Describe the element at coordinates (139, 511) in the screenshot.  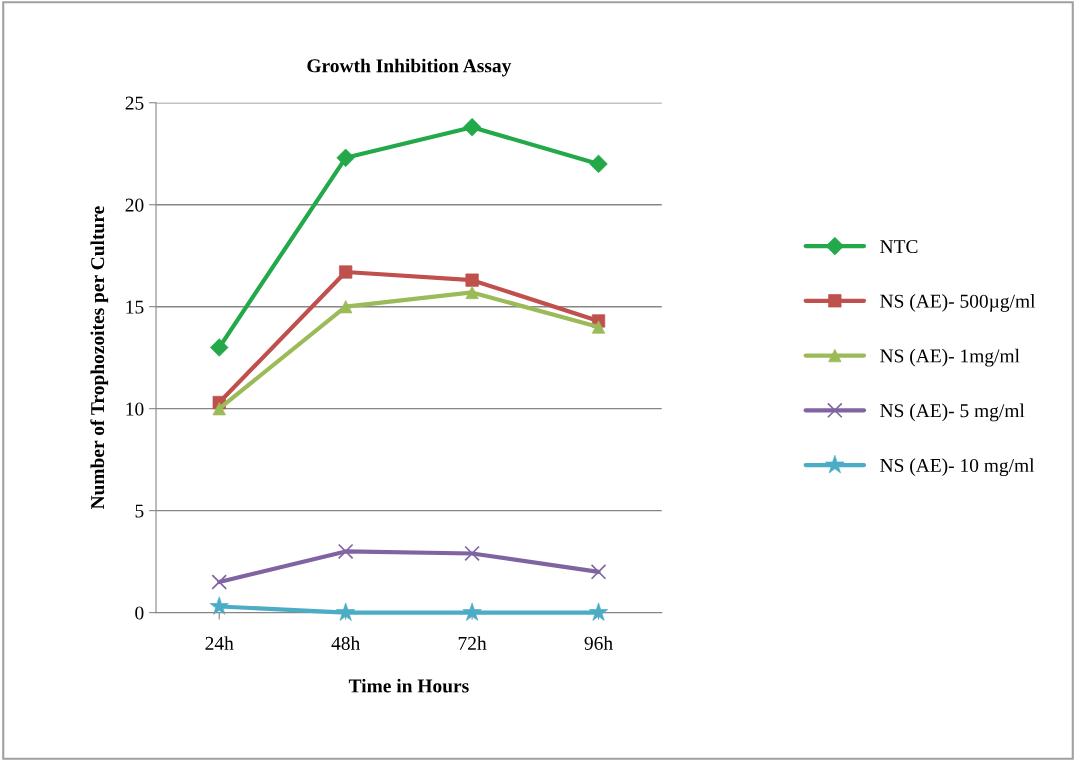
I see `y-tick-label: 5` at that location.